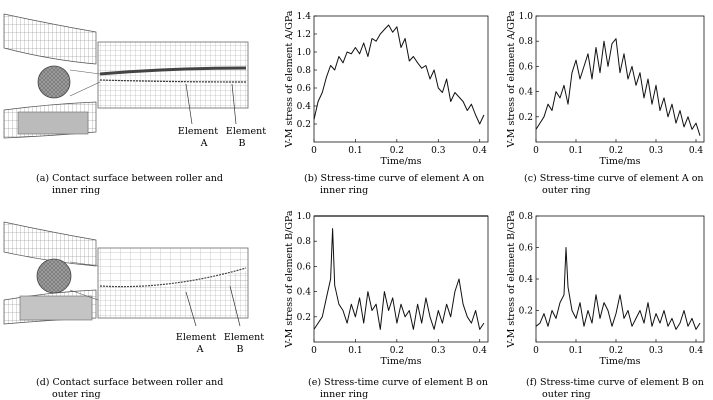  I want to click on y-tick-label: 1.4, so click(304, 17).